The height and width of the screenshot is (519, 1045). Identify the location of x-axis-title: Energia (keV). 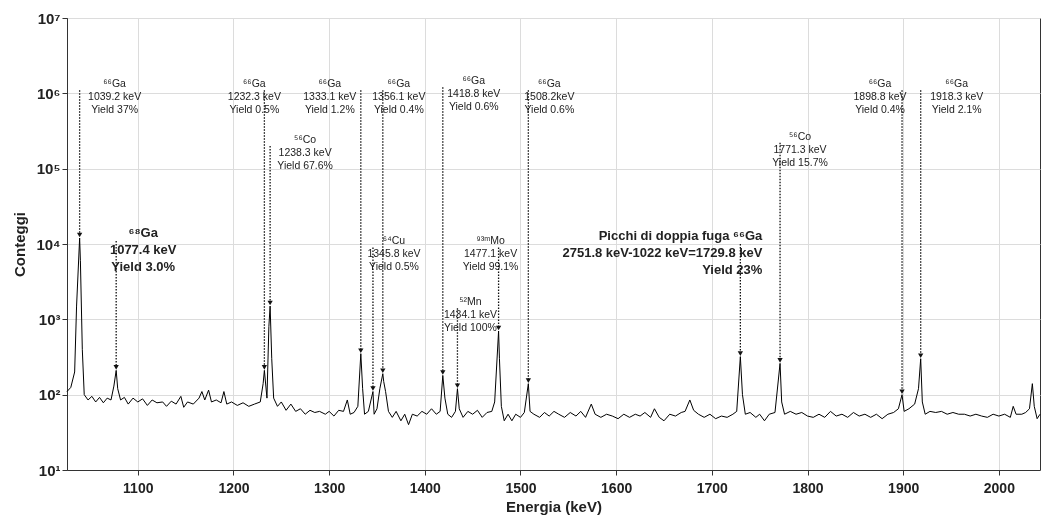
(554, 506).